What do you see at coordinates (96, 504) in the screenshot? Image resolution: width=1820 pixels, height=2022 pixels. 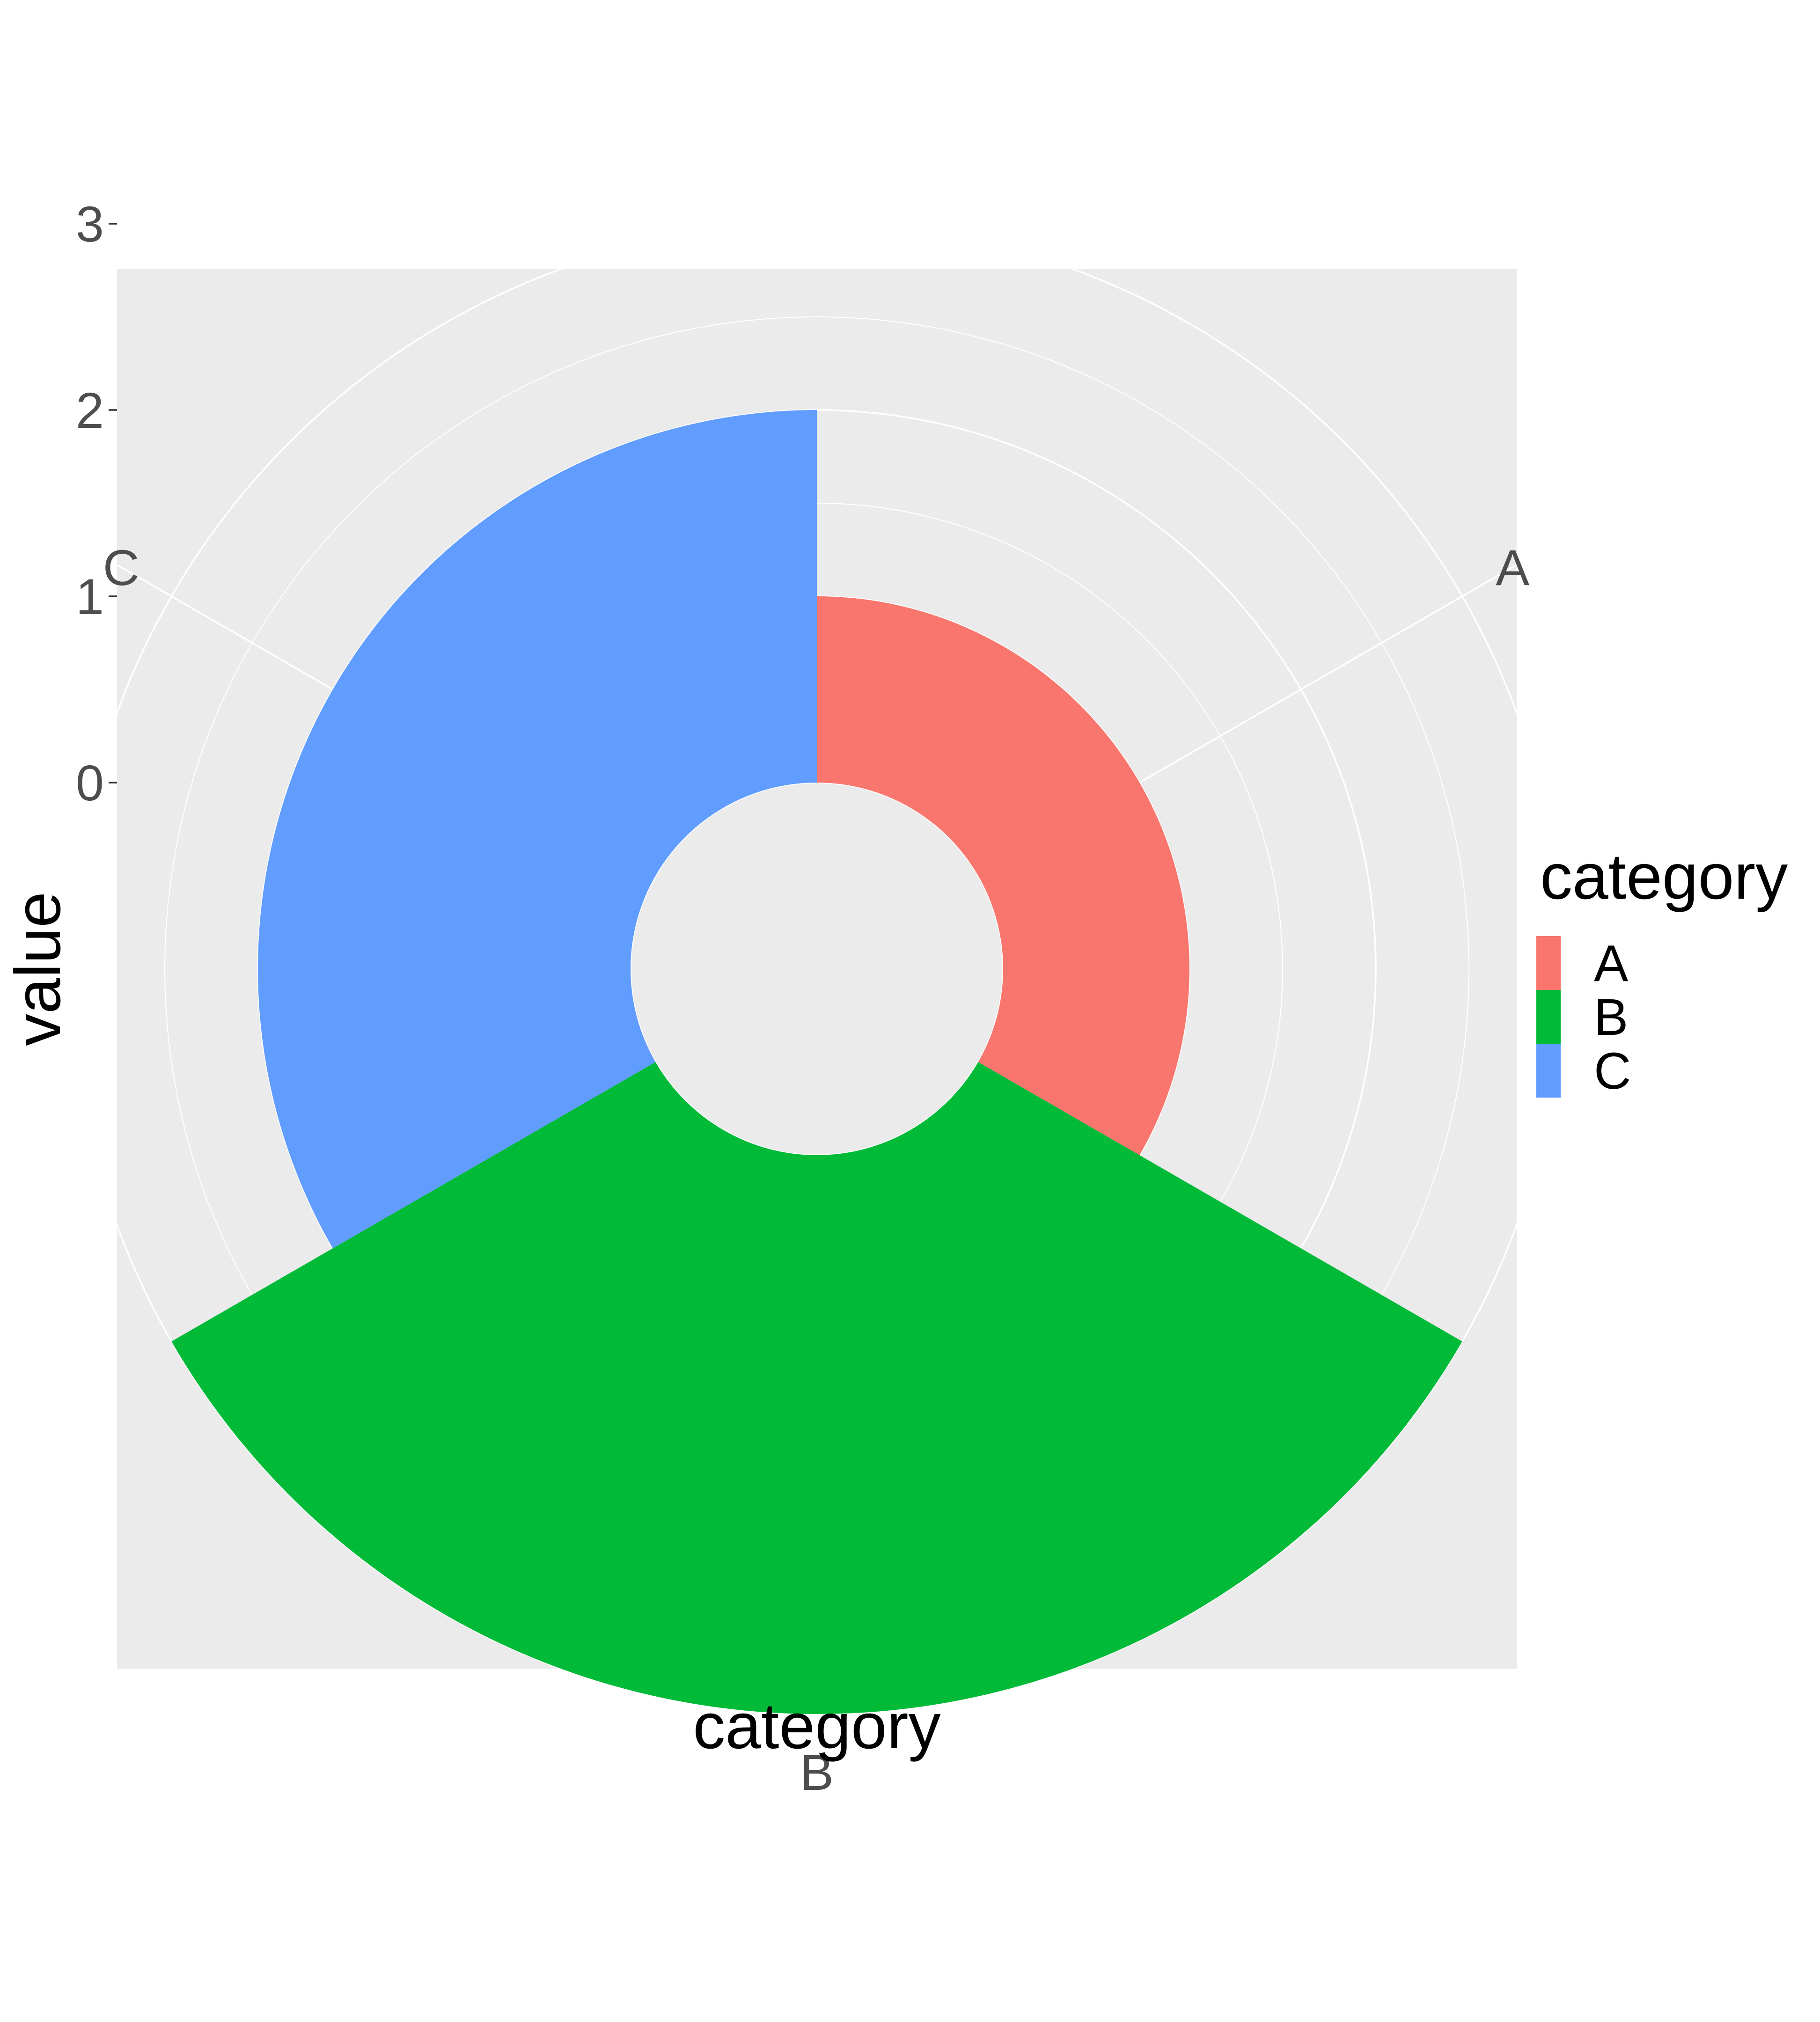 I see `y-axis: 0 1 2 3` at bounding box center [96, 504].